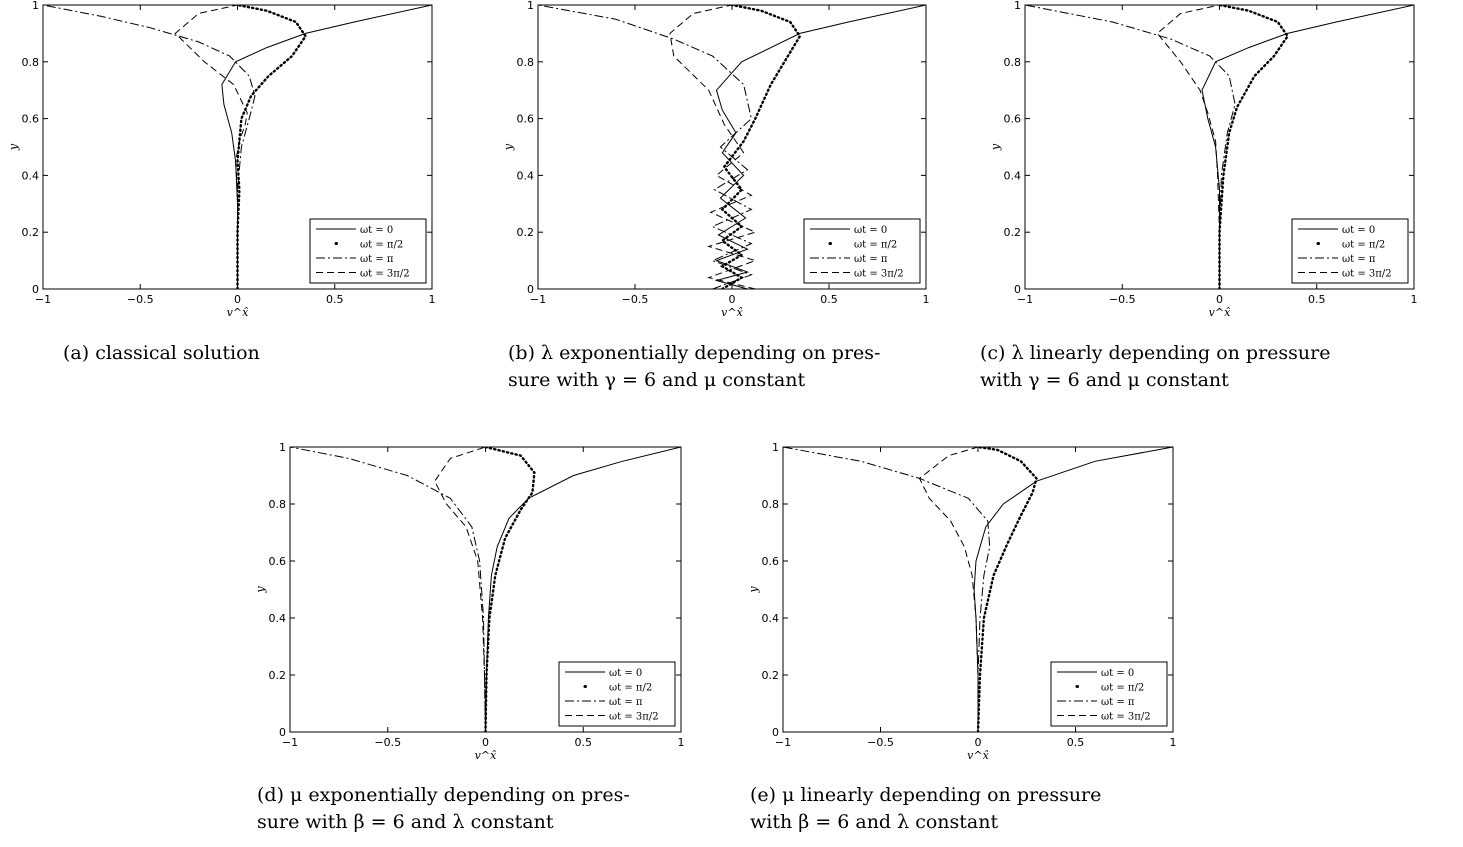 The height and width of the screenshot is (847, 1463). What do you see at coordinates (657, 380) in the screenshot?
I see `caption-line: sure with γ = 6 and μ constant` at bounding box center [657, 380].